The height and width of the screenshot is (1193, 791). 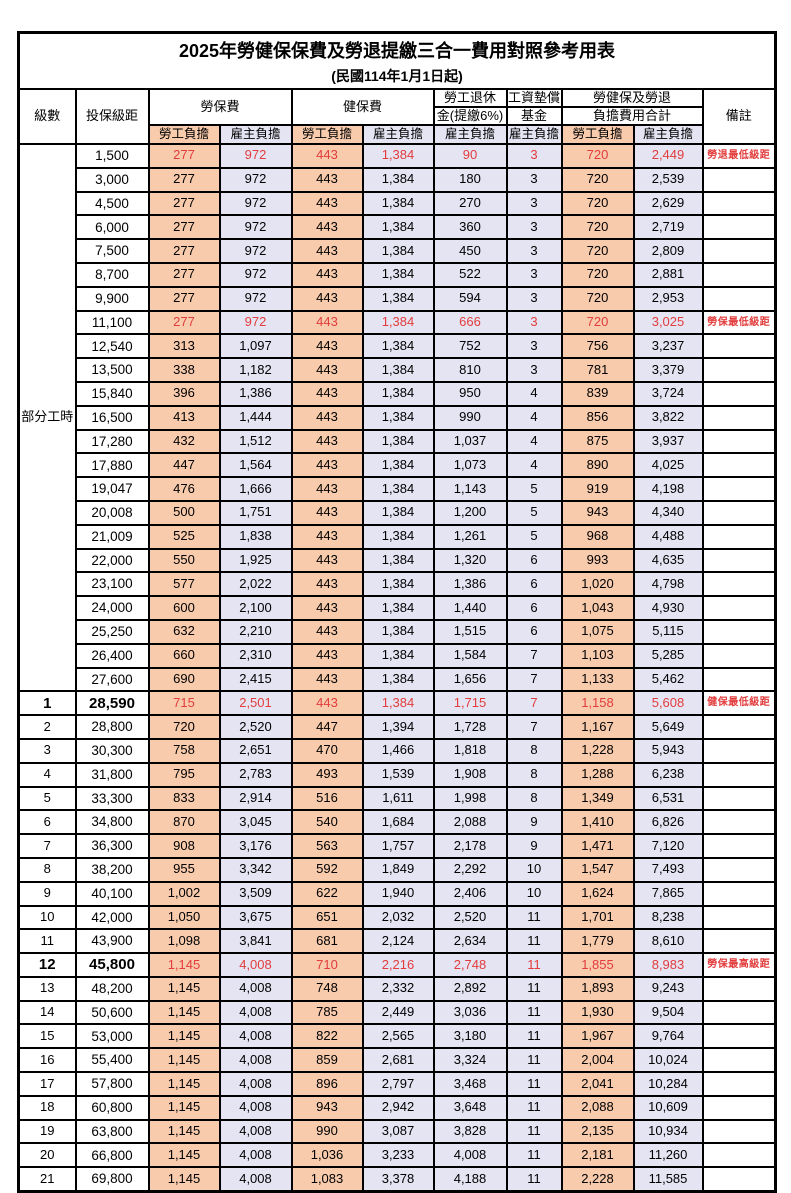 I want to click on total-employer-cell: 3,237, so click(x=668, y=346).